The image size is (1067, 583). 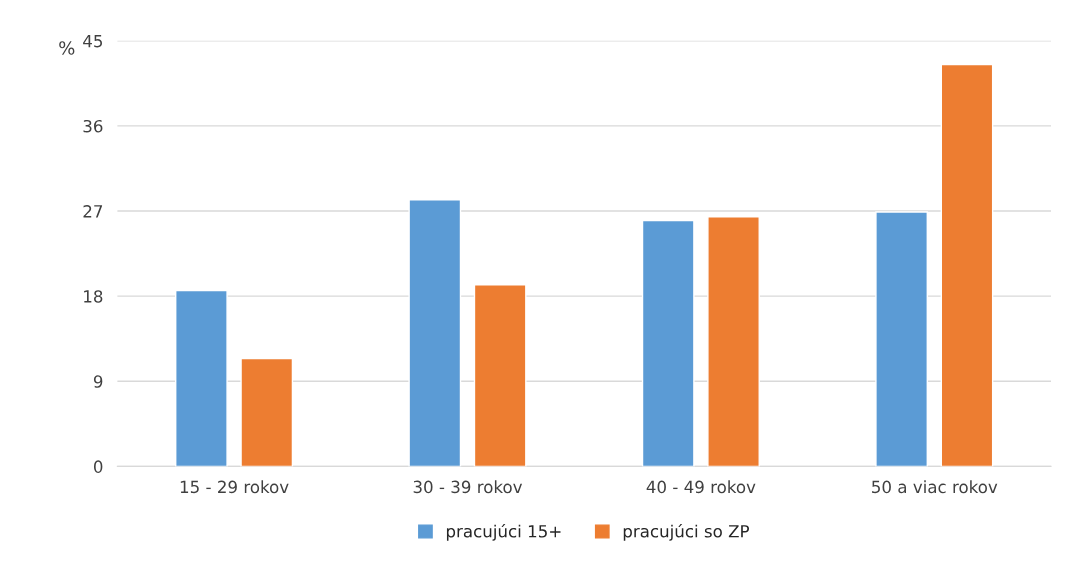 I want to click on y-tick-label: 27, so click(x=93, y=211).